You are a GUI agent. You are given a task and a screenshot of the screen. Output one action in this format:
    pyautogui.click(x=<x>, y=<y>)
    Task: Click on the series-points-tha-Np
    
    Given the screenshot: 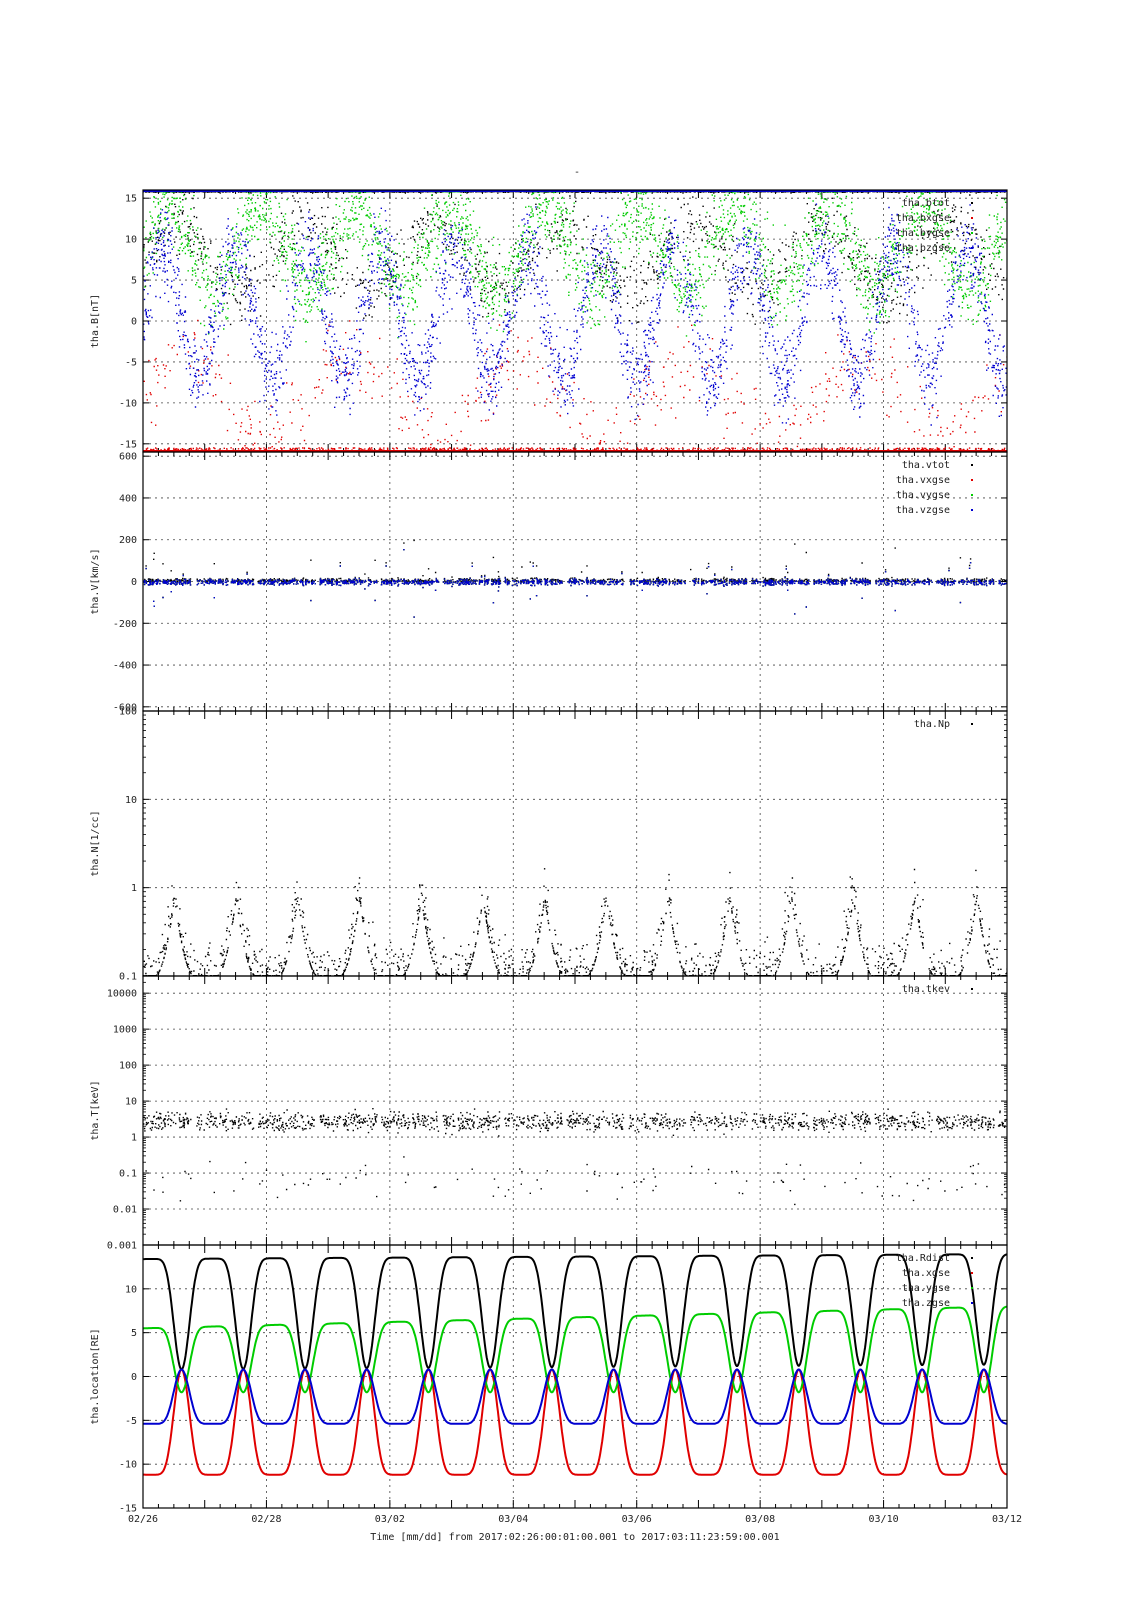 What is the action you would take?
    pyautogui.click(x=575, y=922)
    